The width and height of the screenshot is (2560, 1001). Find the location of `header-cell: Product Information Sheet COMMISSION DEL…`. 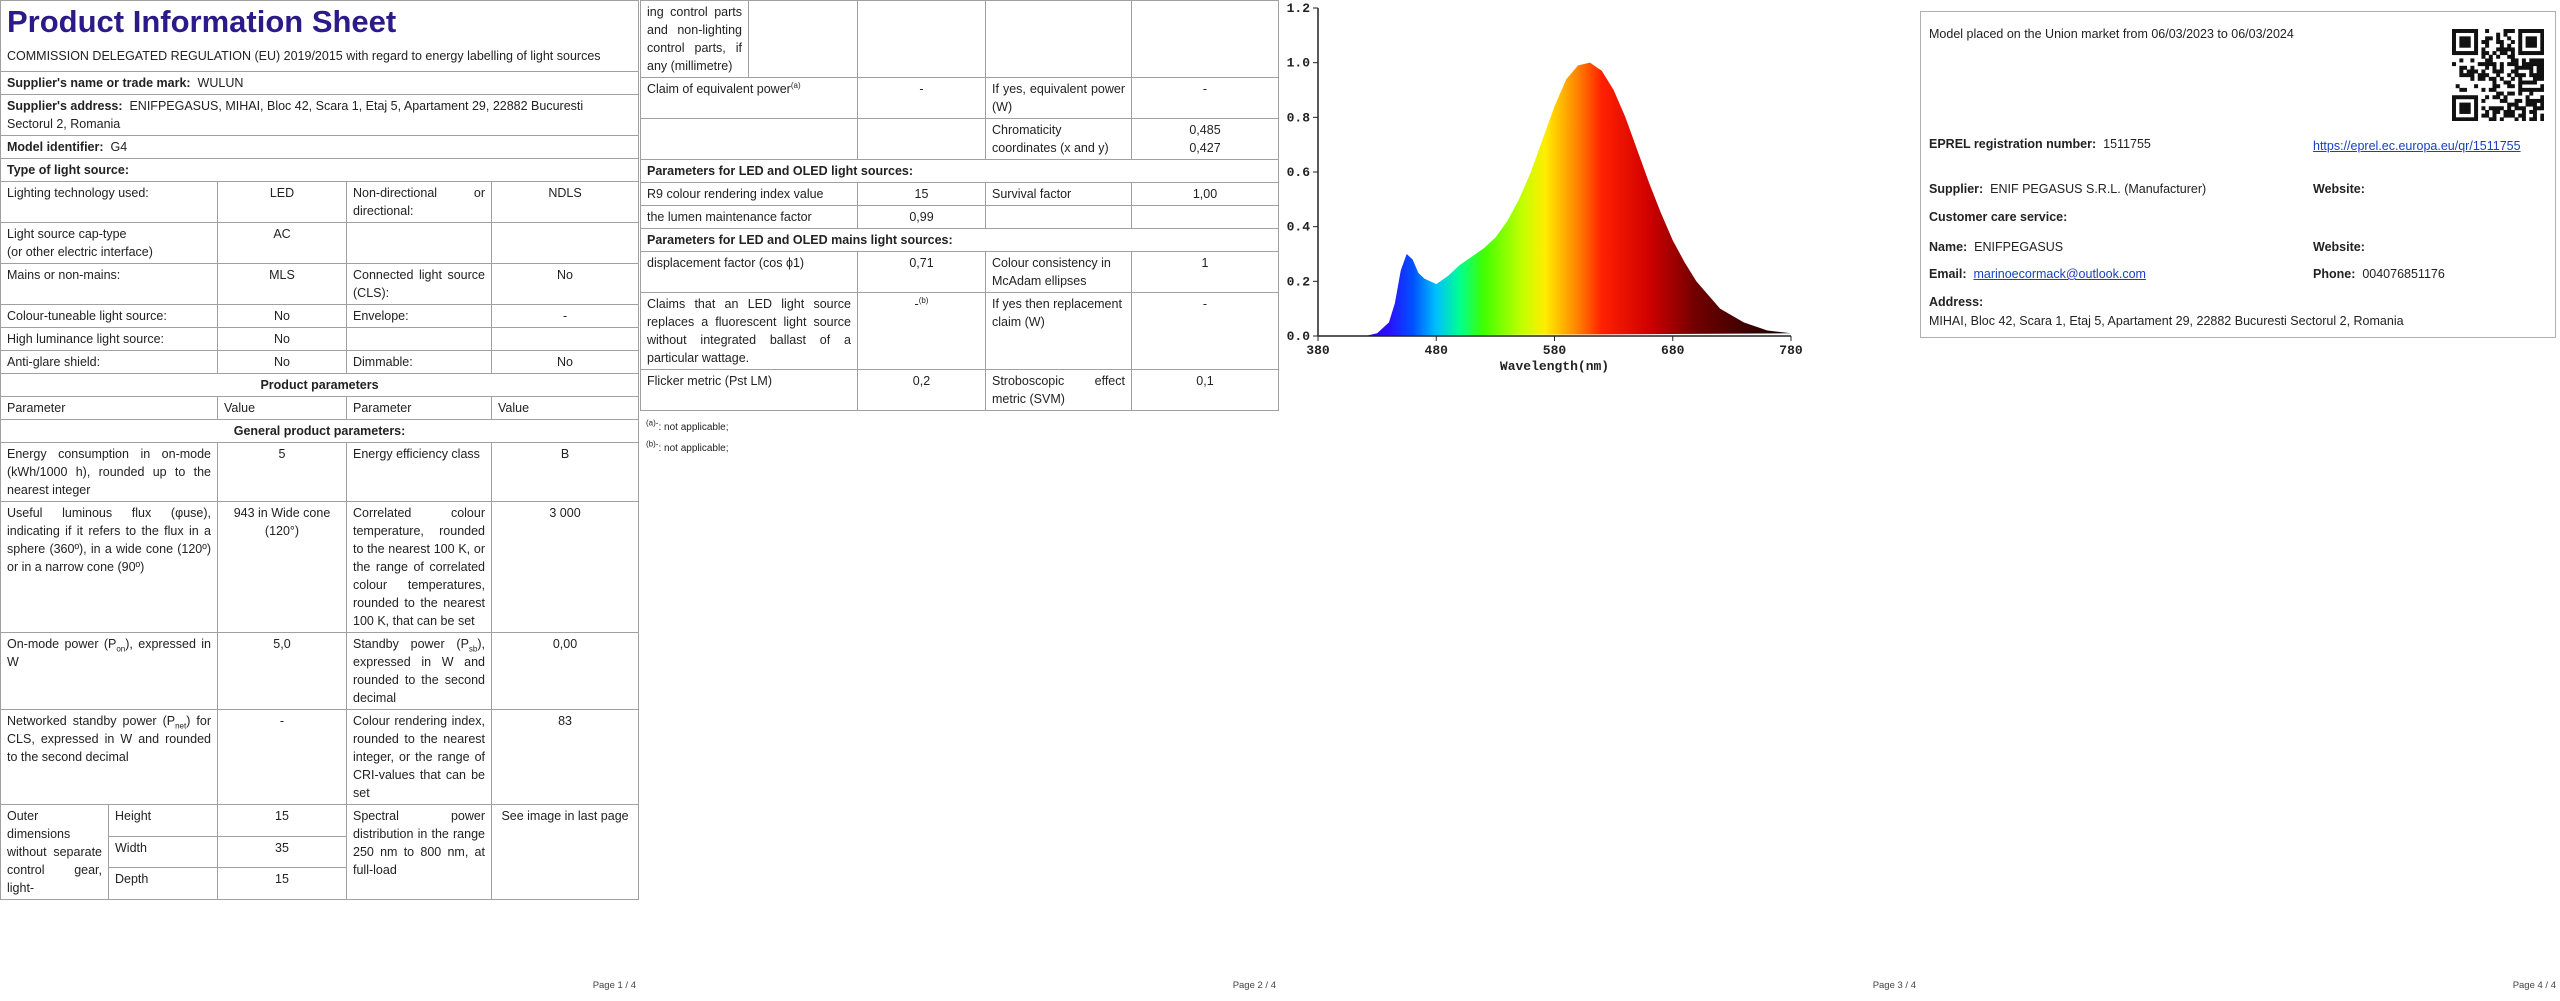

header-cell: Product Information Sheet COMMISSION DEL… is located at coordinates (320, 36).